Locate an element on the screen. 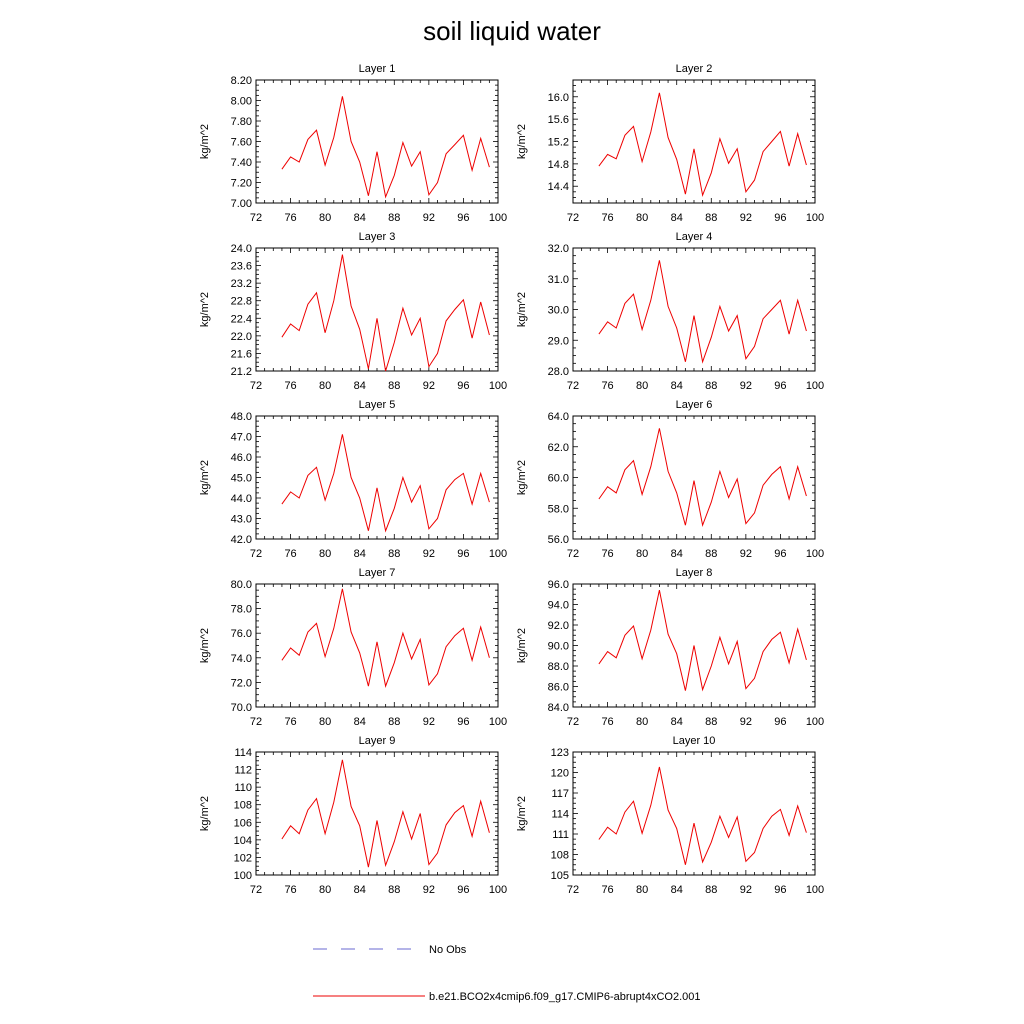 The image size is (1024, 1024). panel-title: Layer 8 is located at coordinates (694, 573).